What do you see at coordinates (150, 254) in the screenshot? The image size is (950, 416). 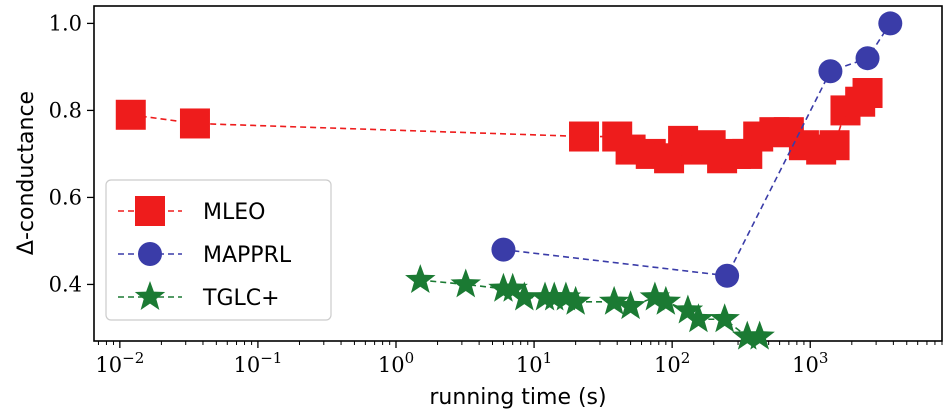 I see `legend-marker-circle` at bounding box center [150, 254].